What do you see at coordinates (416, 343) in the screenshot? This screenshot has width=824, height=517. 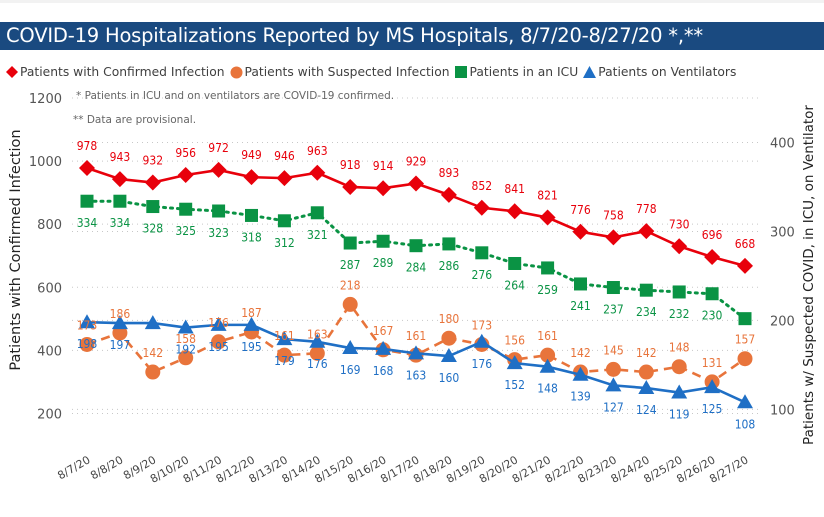 I see `series-line` at bounding box center [416, 343].